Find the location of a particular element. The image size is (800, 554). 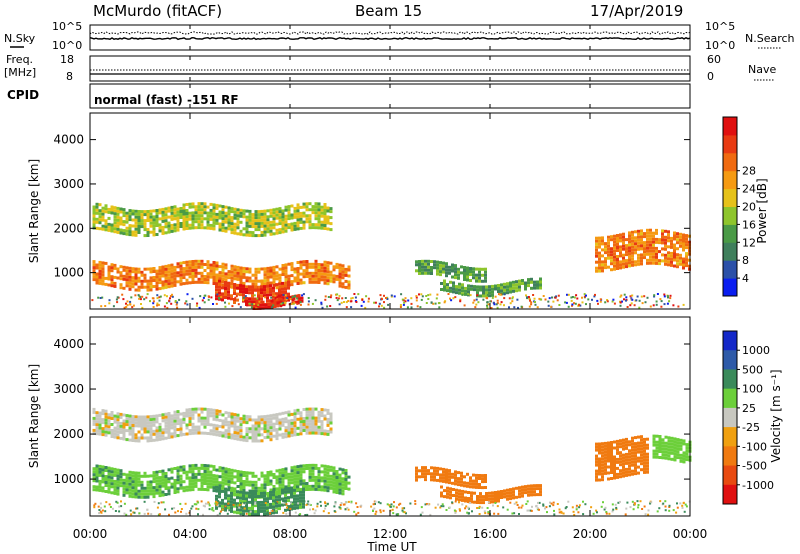

noise-panel: N.Sky 10^5 10^0 10^5 10^0 N.Search is located at coordinates (399, 36).